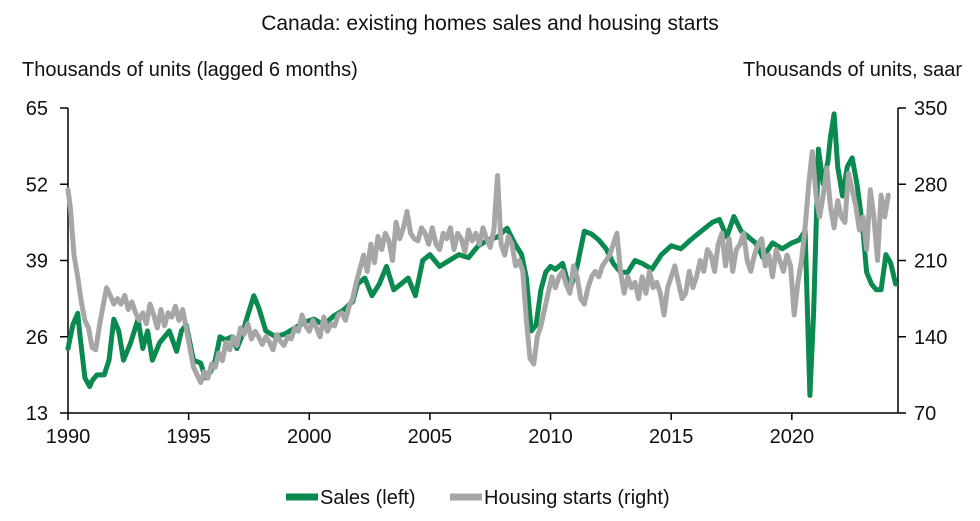 The image size is (980, 521). What do you see at coordinates (37, 414) in the screenshot?
I see `left-tick-label: 13` at bounding box center [37, 414].